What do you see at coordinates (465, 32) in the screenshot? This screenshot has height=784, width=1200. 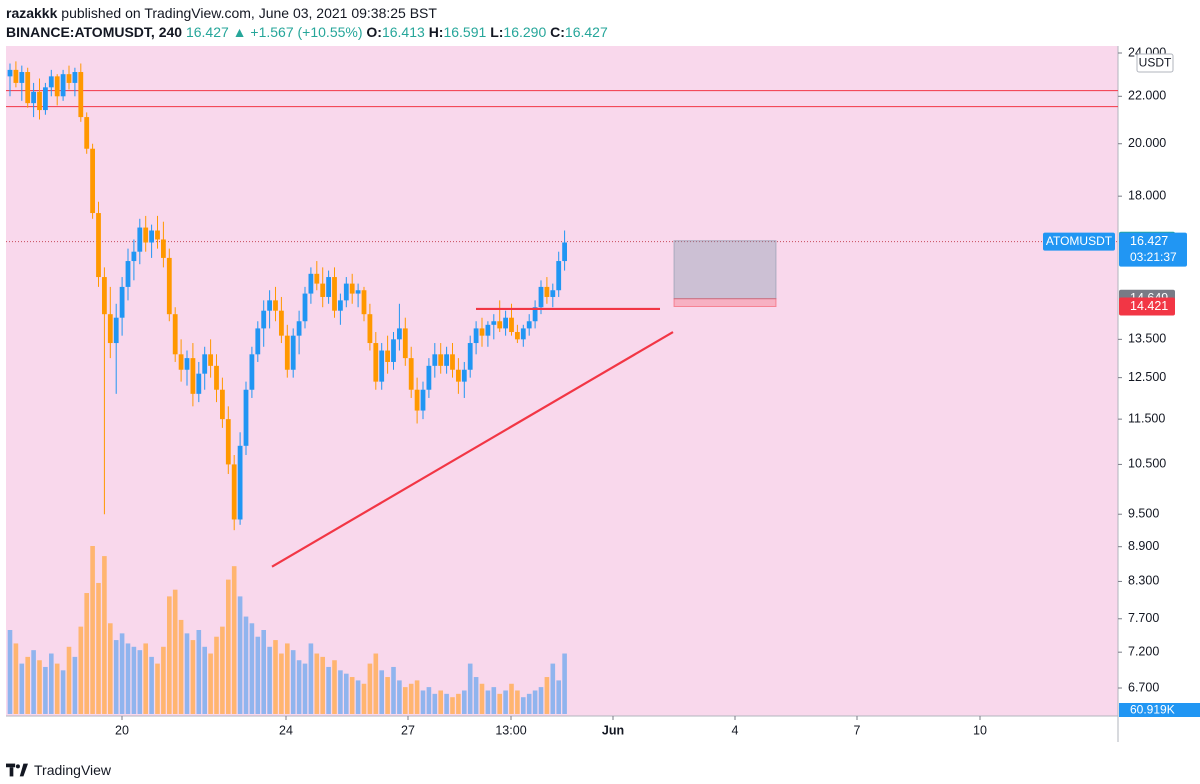 I see `high-value: 16.591` at bounding box center [465, 32].